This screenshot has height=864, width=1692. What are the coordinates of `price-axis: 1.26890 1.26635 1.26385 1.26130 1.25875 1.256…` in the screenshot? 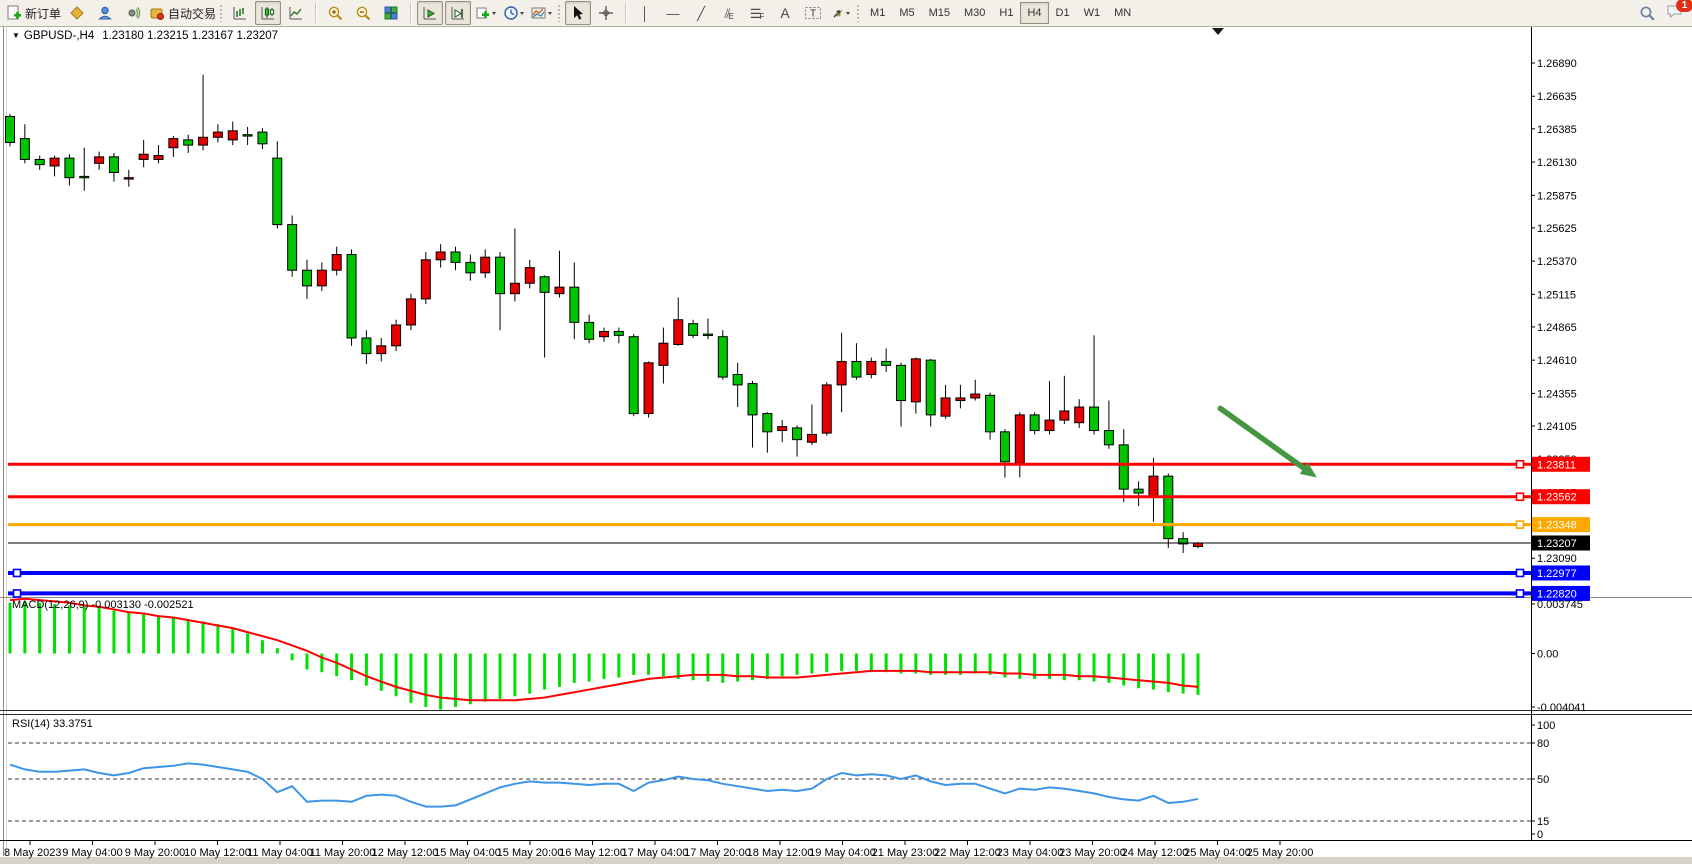 It's located at (1560, 329).